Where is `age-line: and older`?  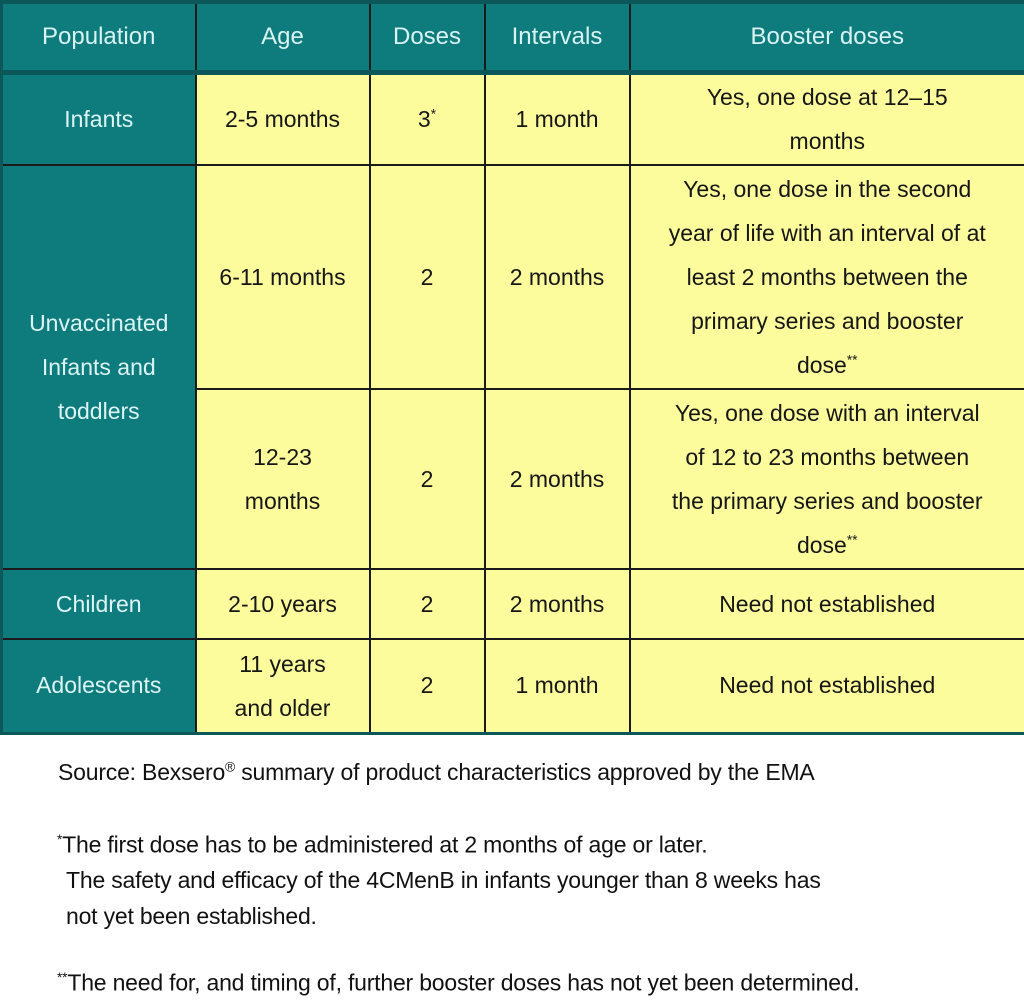
age-line: and older is located at coordinates (283, 708).